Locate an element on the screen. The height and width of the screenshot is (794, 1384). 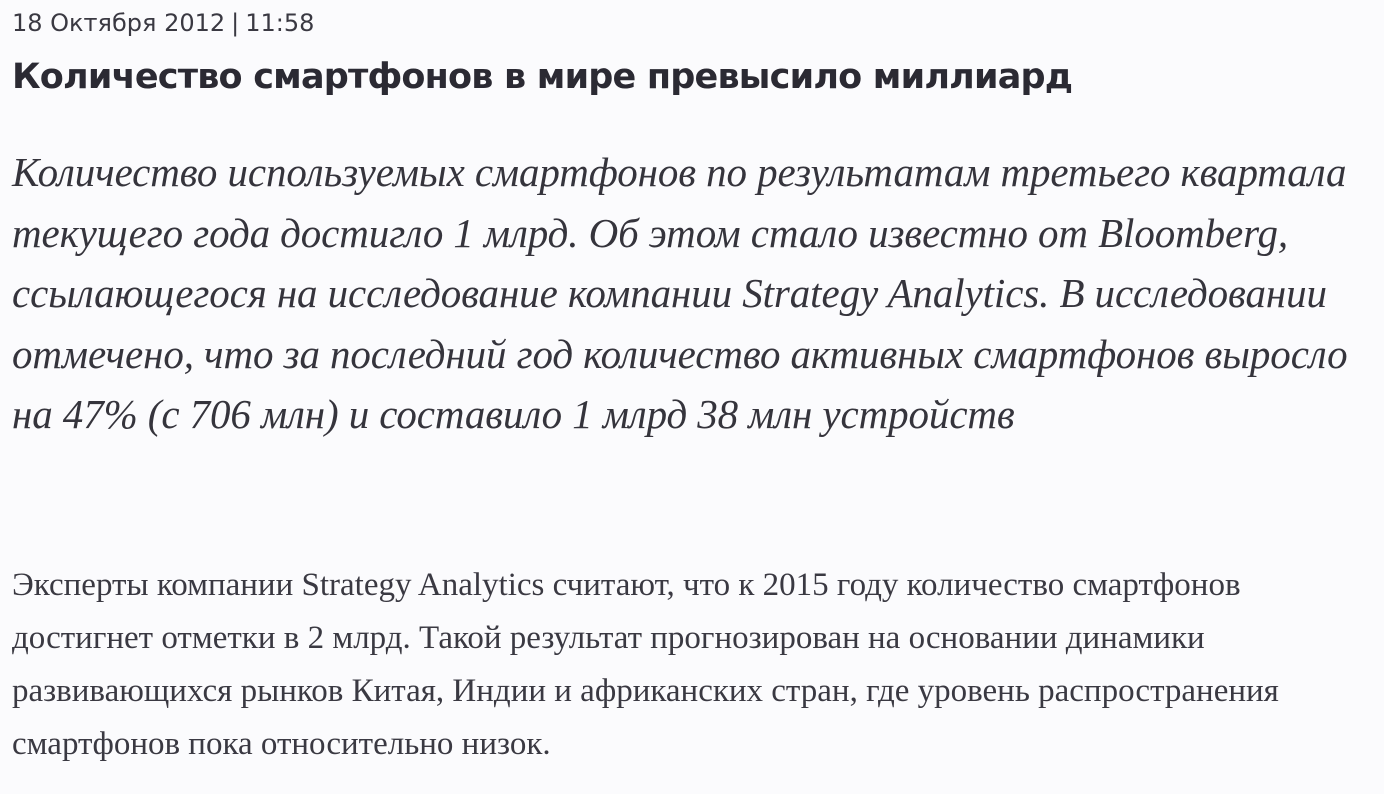
article-meta: 18 Октября 2012 | 11:58 is located at coordinates (163, 23).